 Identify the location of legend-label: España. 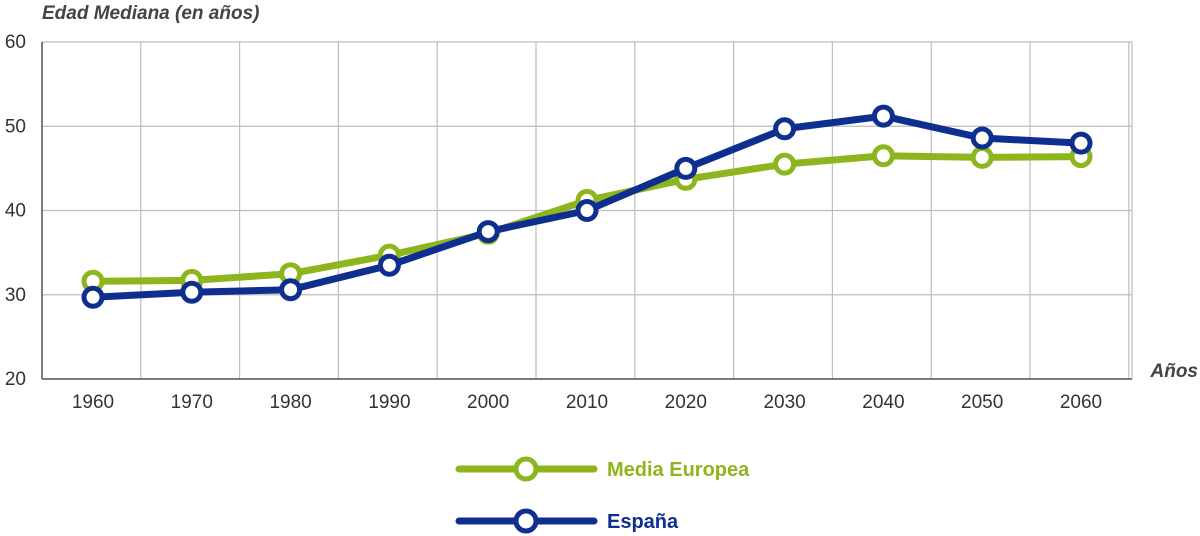
(643, 522).